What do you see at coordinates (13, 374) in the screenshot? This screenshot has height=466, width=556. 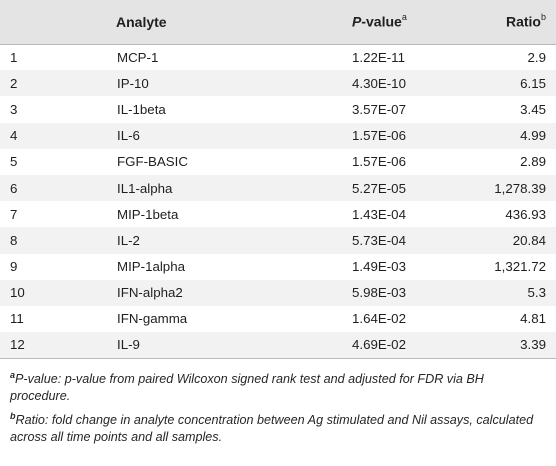 I see `footnote-a-mark: a` at bounding box center [13, 374].